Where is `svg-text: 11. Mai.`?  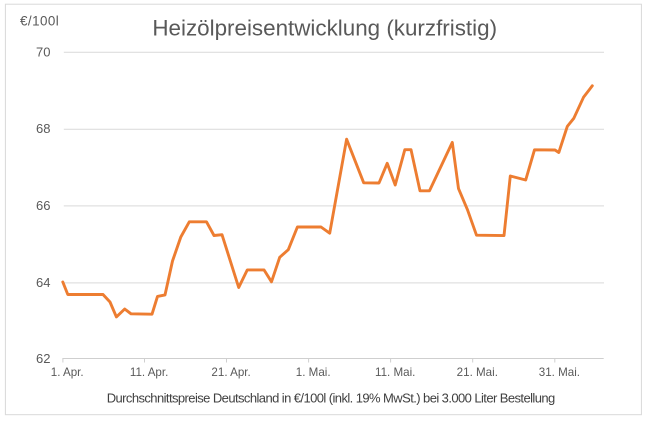
svg-text: 11. Mai. is located at coordinates (395, 372).